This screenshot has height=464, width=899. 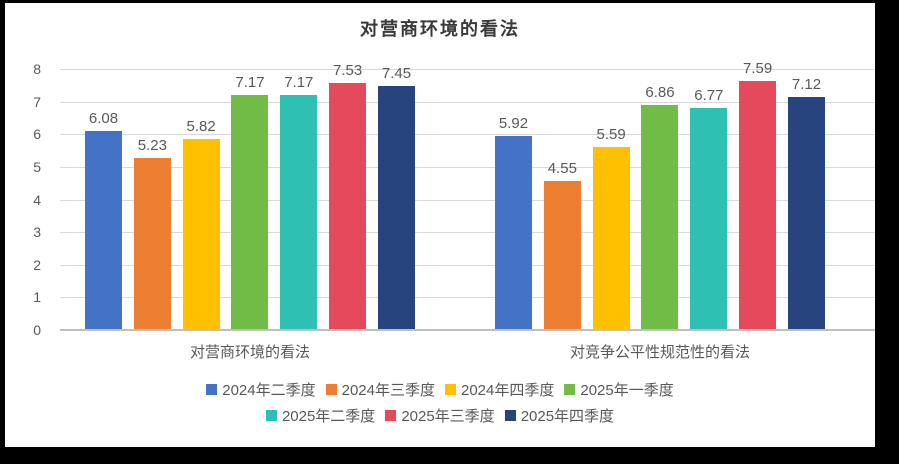 I want to click on bar-wrap: 5.59, so click(x=611, y=227).